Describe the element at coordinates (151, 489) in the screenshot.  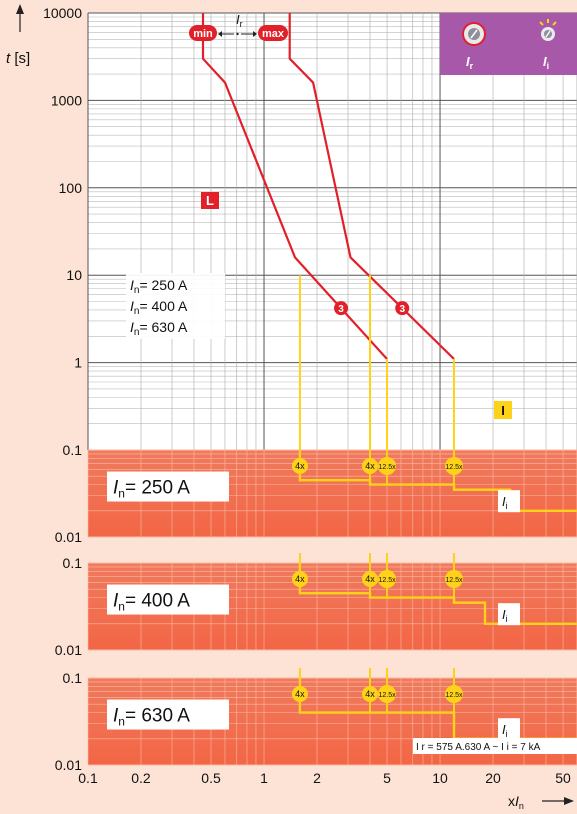
I see `panel-rating-label: In= 250 A` at that location.